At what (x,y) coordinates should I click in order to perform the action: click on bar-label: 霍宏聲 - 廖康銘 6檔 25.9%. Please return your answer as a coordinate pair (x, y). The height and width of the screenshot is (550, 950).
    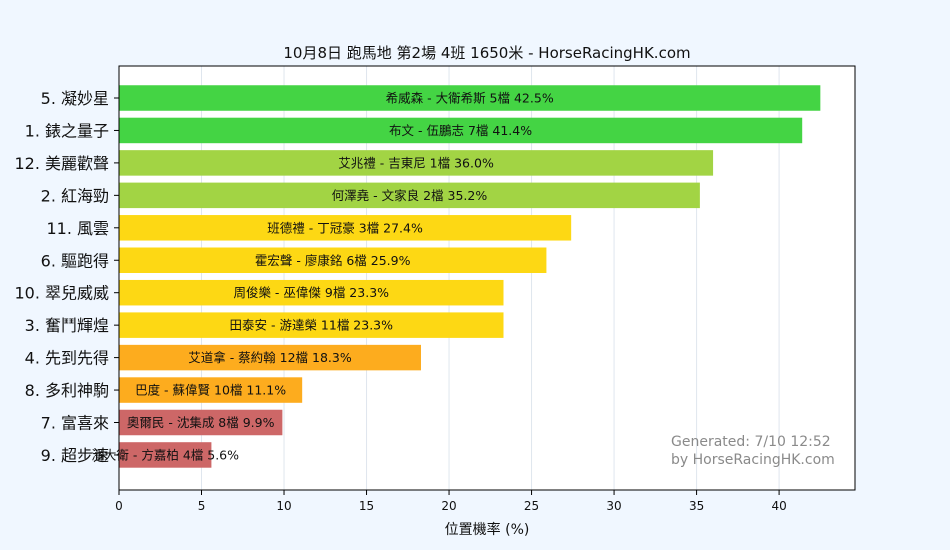
    Looking at the image, I should click on (333, 260).